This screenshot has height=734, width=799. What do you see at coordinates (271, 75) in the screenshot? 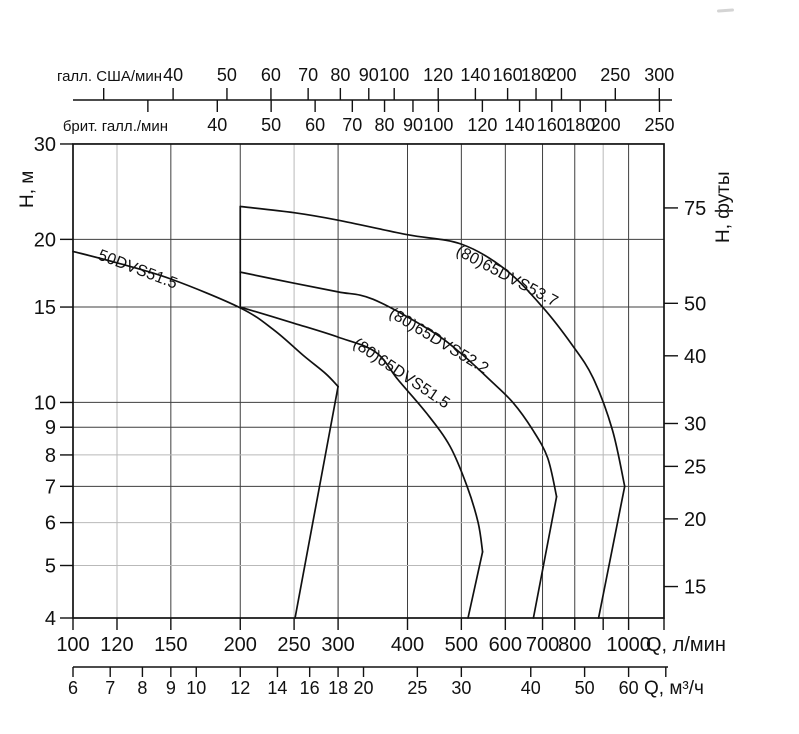
I see `tick-label-usgal-60: 60` at bounding box center [271, 75].